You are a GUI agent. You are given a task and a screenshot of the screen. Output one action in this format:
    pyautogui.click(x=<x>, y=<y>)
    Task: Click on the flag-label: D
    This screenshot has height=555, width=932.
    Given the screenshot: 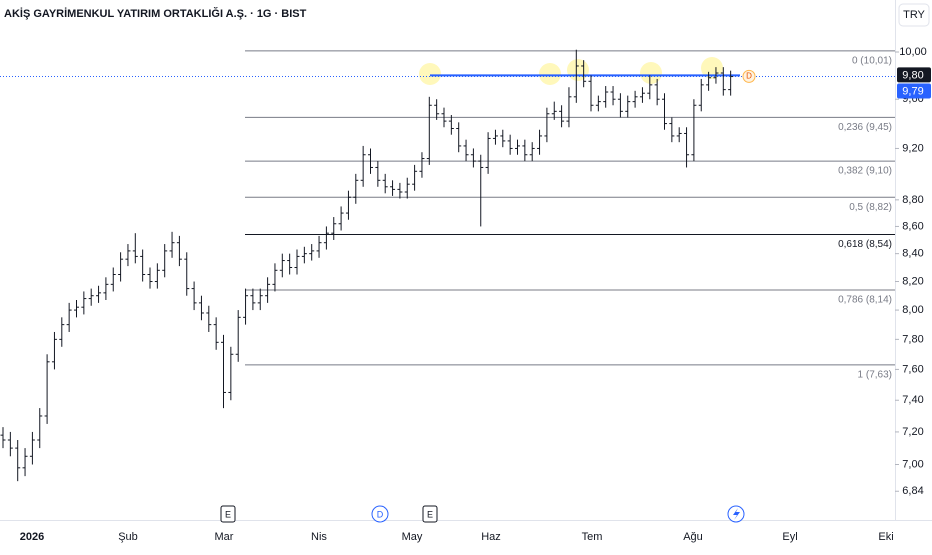 What is the action you would take?
    pyautogui.click(x=749, y=75)
    